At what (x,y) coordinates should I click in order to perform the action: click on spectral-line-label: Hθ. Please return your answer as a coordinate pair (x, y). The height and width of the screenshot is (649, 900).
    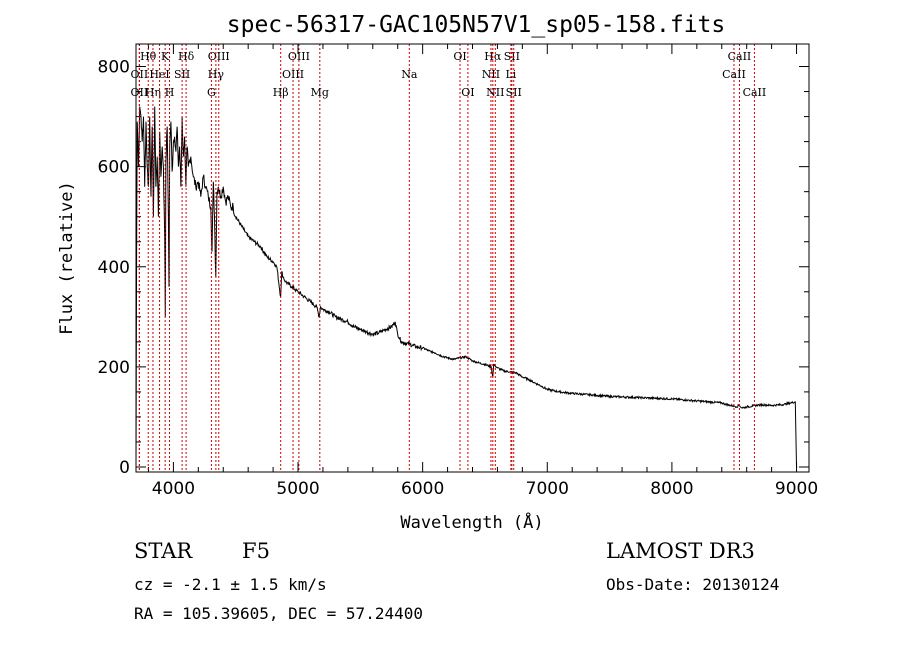
    Looking at the image, I should click on (148, 56).